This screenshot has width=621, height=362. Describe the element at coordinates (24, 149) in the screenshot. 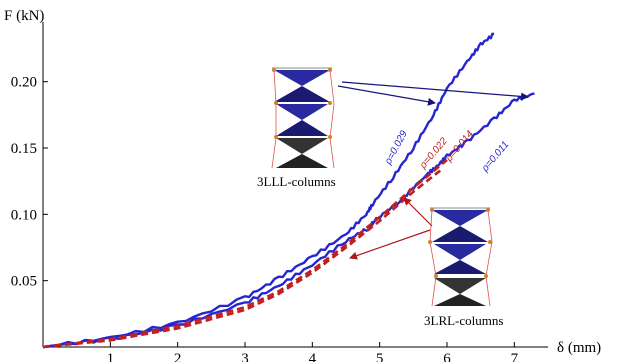

I see `y-tick-label-2: 0.15` at that location.